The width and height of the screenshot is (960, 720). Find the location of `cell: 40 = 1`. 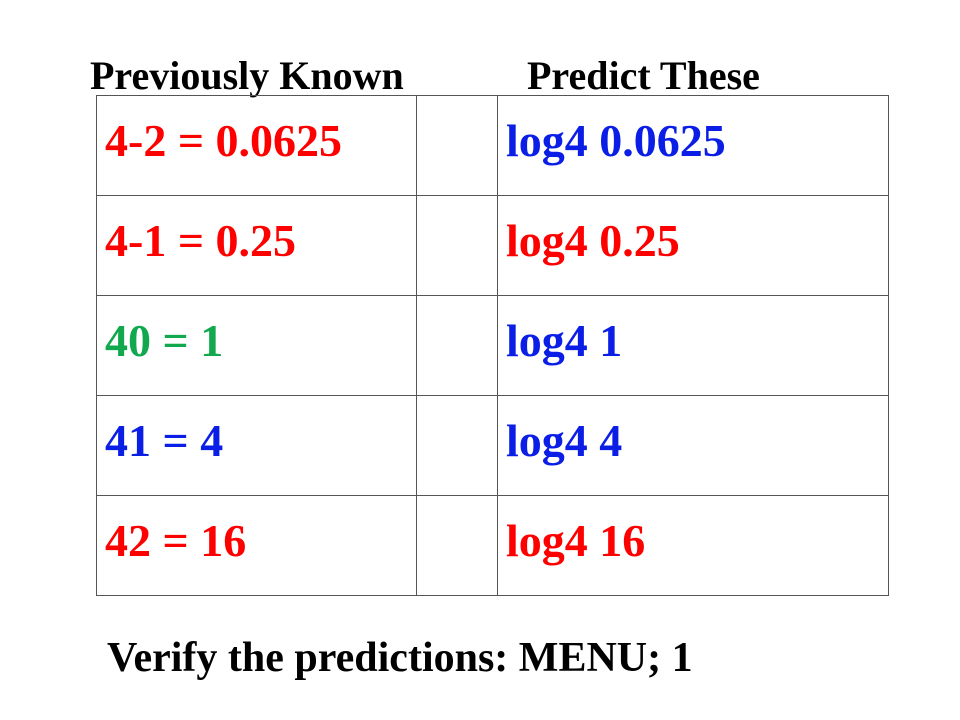

cell: 40 = 1 is located at coordinates (256, 345).